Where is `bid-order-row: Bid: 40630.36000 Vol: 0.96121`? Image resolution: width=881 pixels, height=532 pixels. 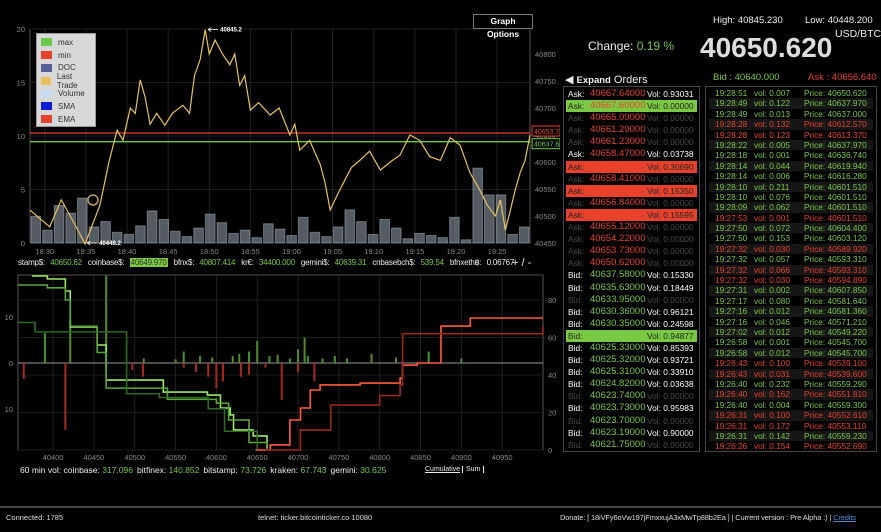 bid-order-row: Bid: 40630.36000 Vol: 0.96121 is located at coordinates (631, 312).